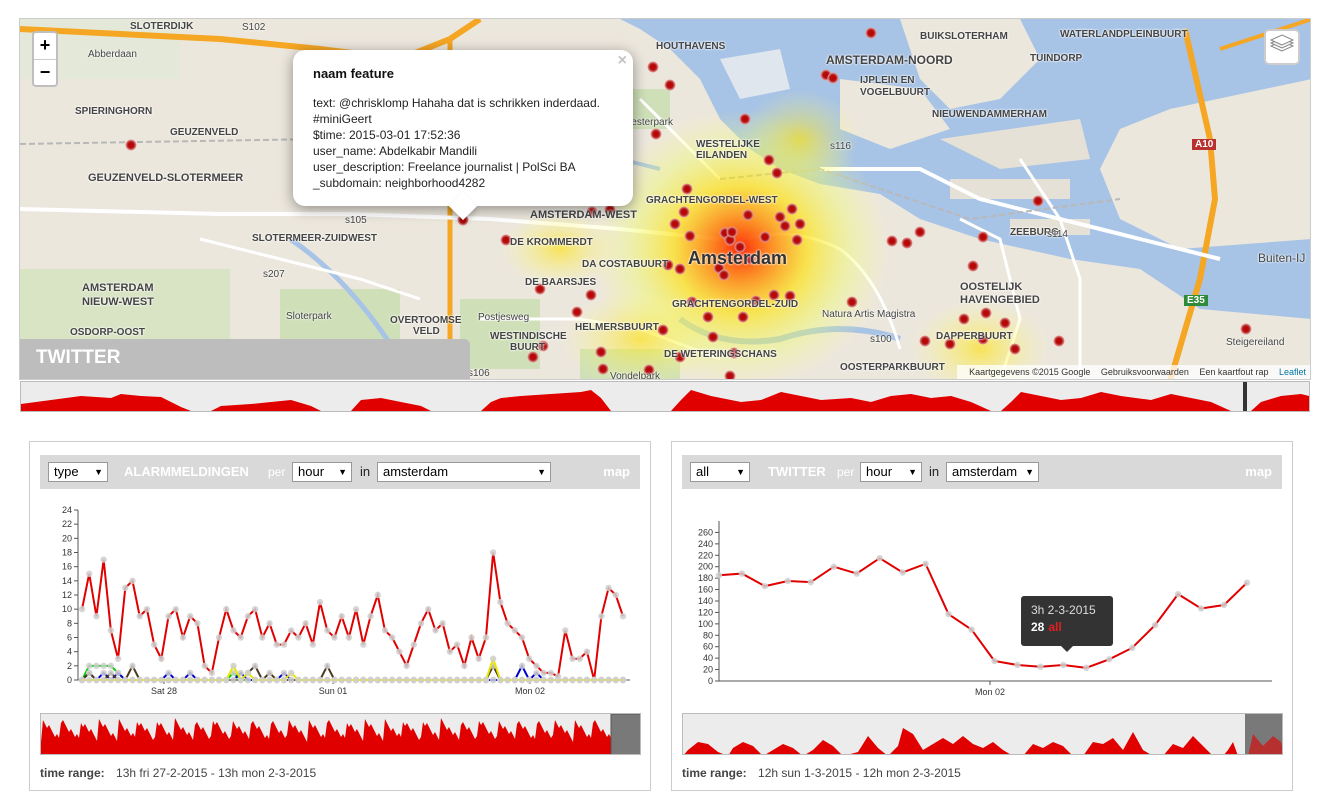  I want to click on leaflet-link: Leaflet, so click(1292, 372).